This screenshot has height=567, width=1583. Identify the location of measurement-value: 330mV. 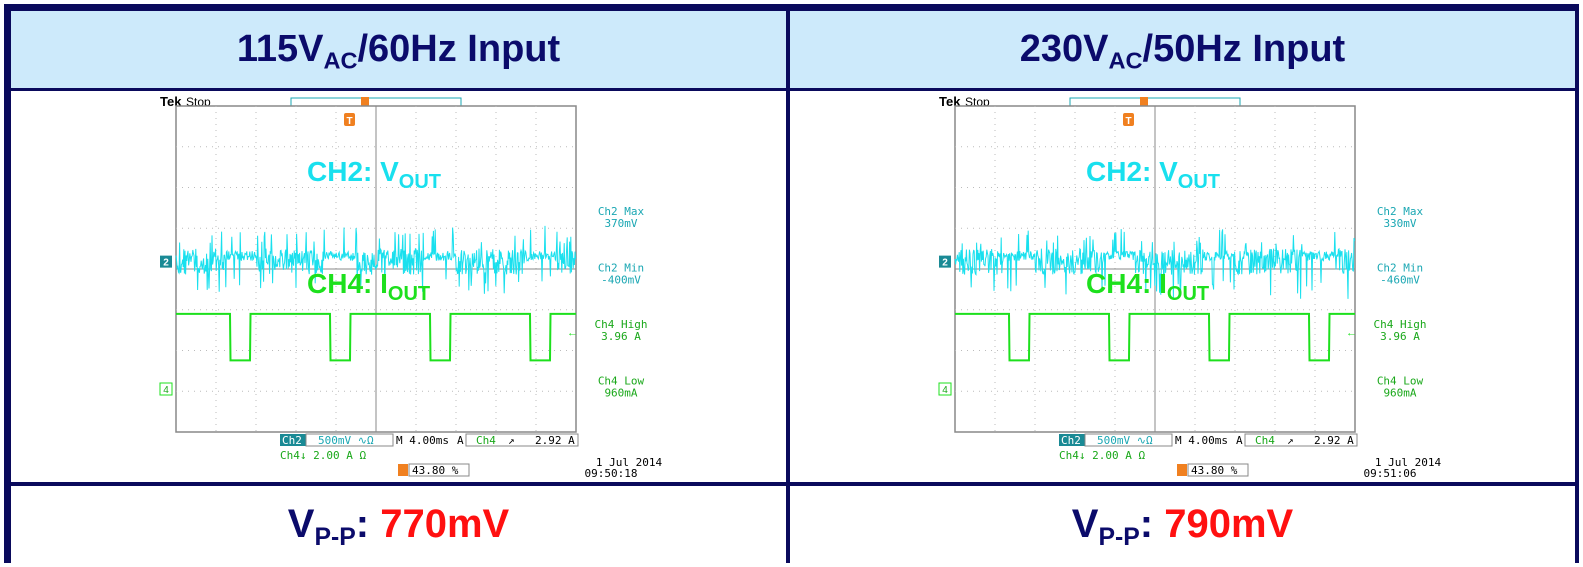
(1399, 223).